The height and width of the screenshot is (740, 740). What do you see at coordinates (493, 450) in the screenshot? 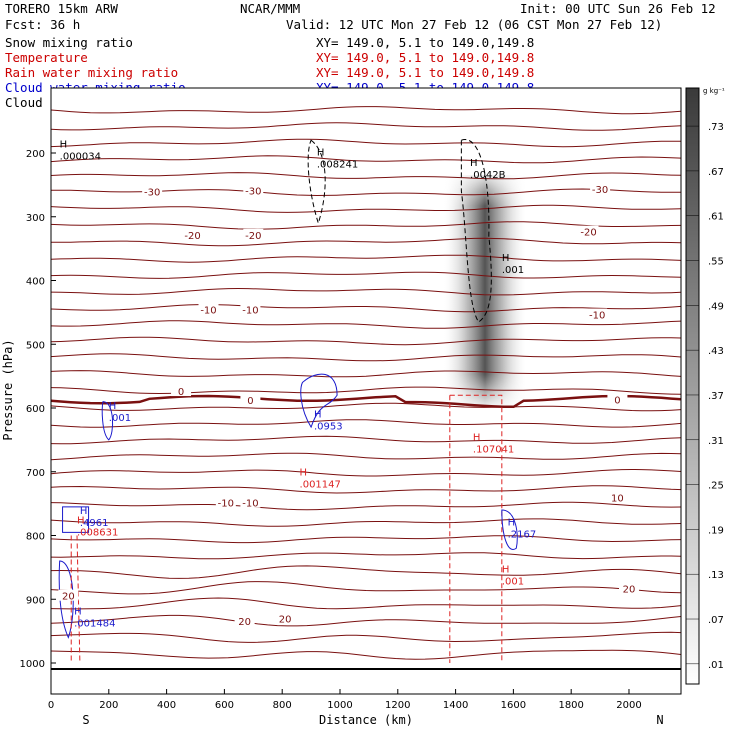
I see `maximum-label: .107041` at bounding box center [493, 450].